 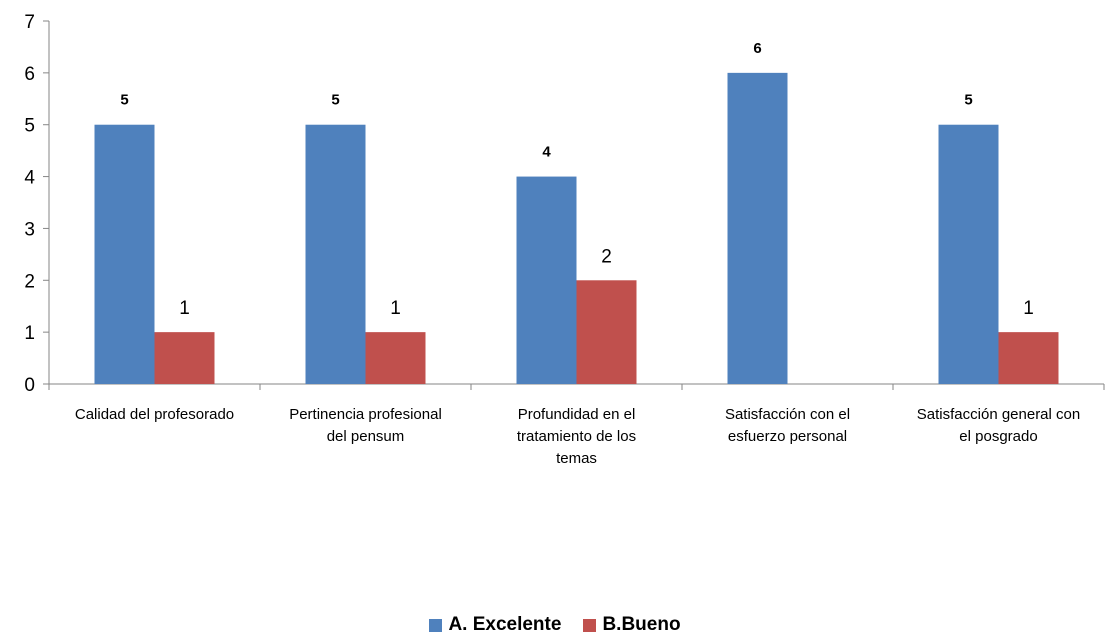 I want to click on x-category-label: del pensum, so click(x=366, y=436).